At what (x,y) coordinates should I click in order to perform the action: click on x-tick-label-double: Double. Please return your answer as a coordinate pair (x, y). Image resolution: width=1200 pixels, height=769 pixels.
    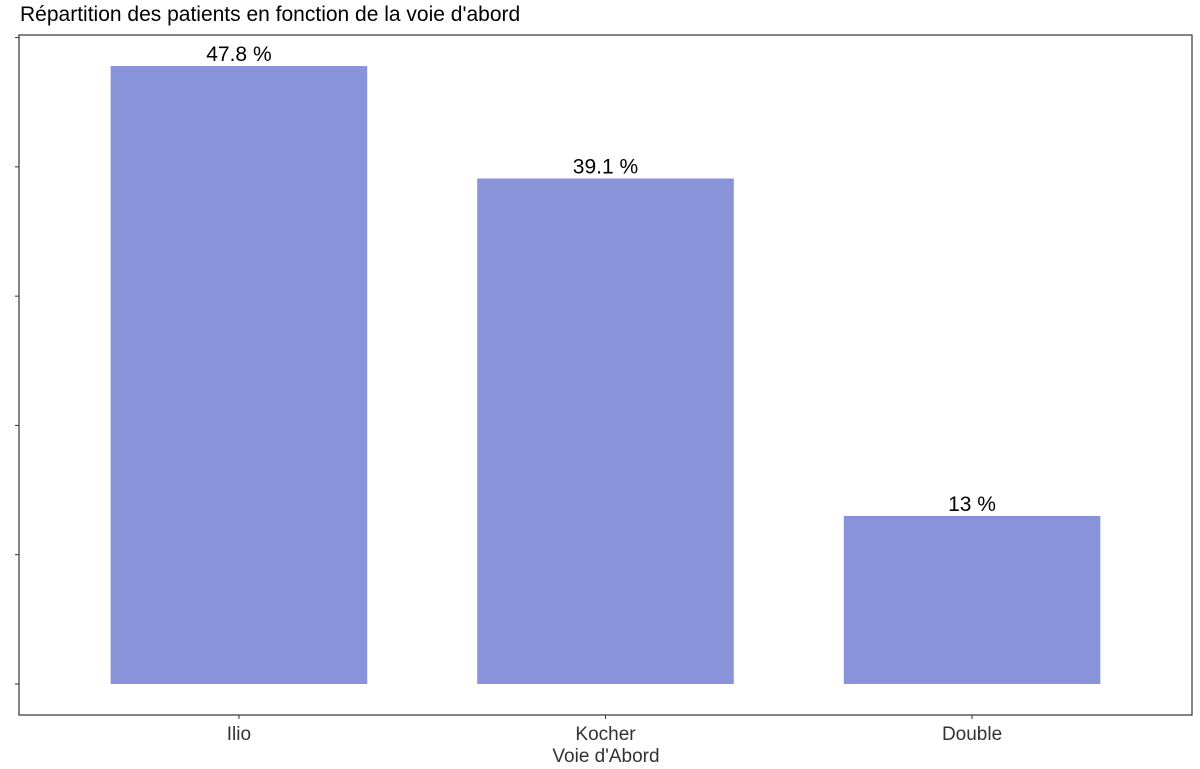
    Looking at the image, I should click on (972, 734).